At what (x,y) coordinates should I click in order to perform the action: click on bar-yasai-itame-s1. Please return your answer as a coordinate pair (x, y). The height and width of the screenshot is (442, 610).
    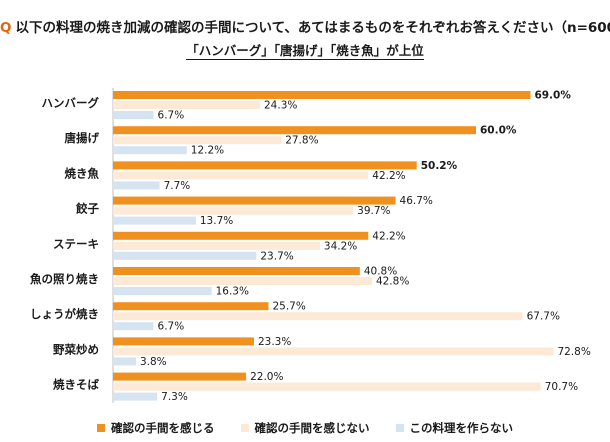
    Looking at the image, I should click on (183, 341).